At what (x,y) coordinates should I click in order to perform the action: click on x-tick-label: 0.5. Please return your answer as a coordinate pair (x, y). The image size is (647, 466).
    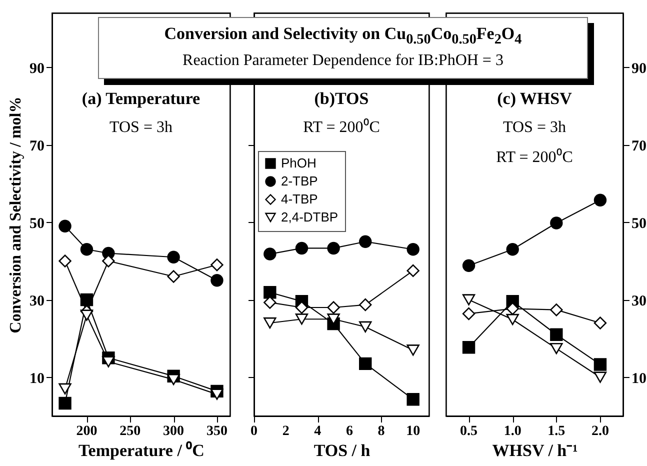
    Looking at the image, I should click on (469, 431).